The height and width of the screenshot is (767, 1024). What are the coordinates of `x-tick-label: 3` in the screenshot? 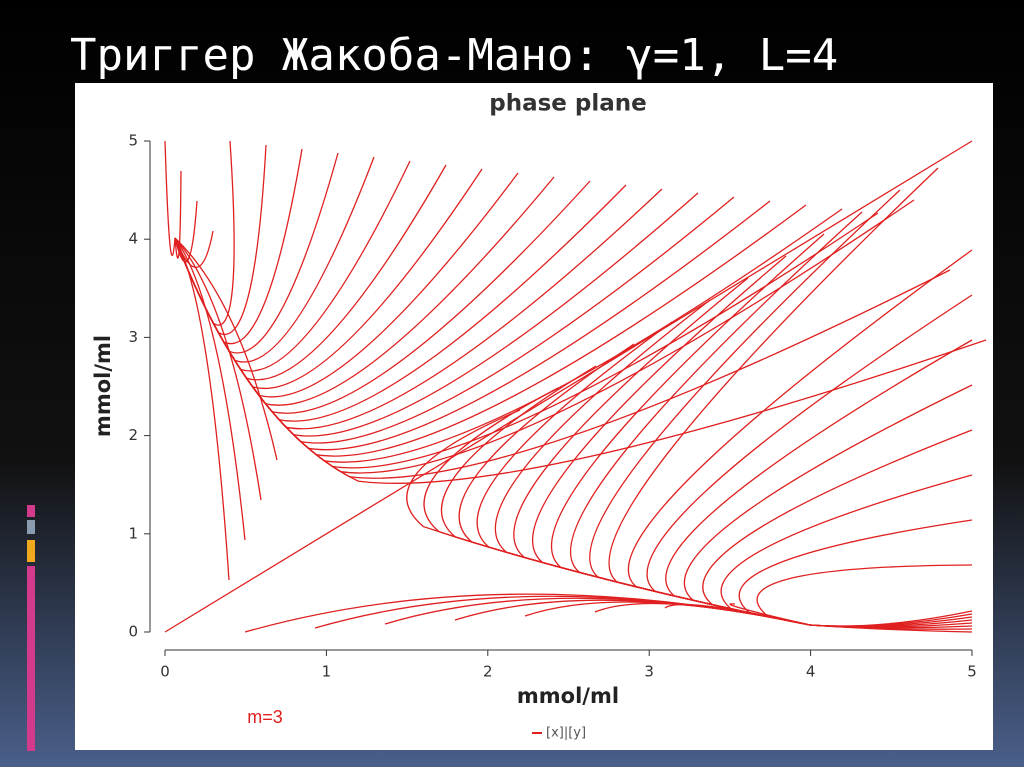 It's located at (649, 672).